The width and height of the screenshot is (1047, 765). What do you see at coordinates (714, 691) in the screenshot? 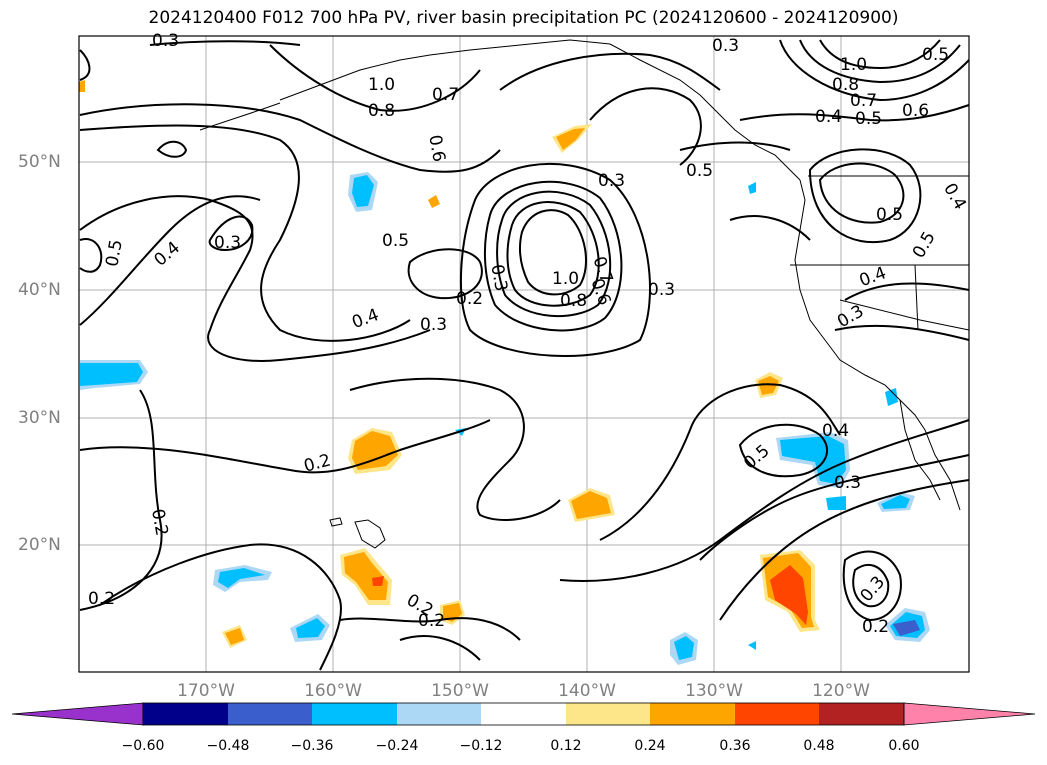
I see `lon-label-130w: 130°W` at bounding box center [714, 691].